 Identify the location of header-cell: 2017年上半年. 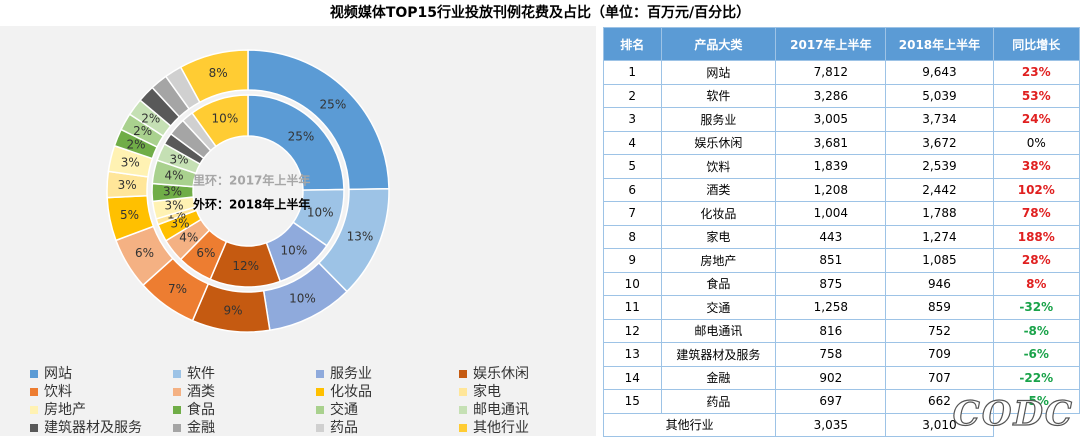
(831, 44).